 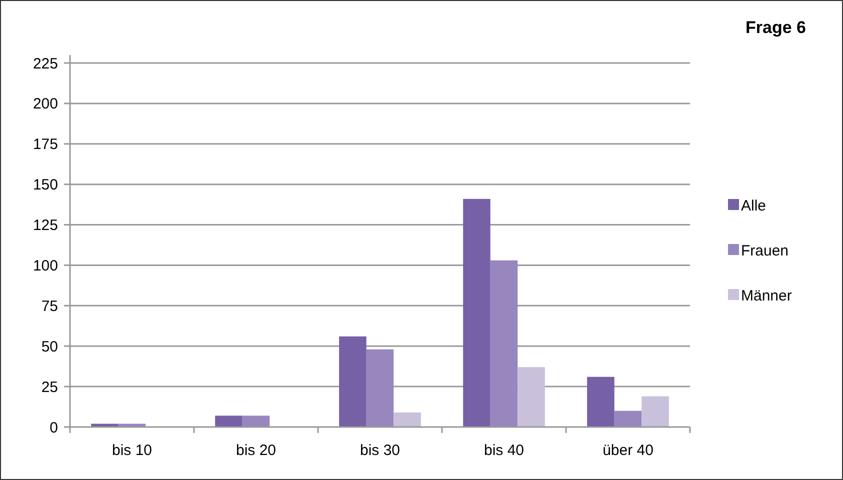 What do you see at coordinates (776, 27) in the screenshot?
I see `text: Frage 6` at bounding box center [776, 27].